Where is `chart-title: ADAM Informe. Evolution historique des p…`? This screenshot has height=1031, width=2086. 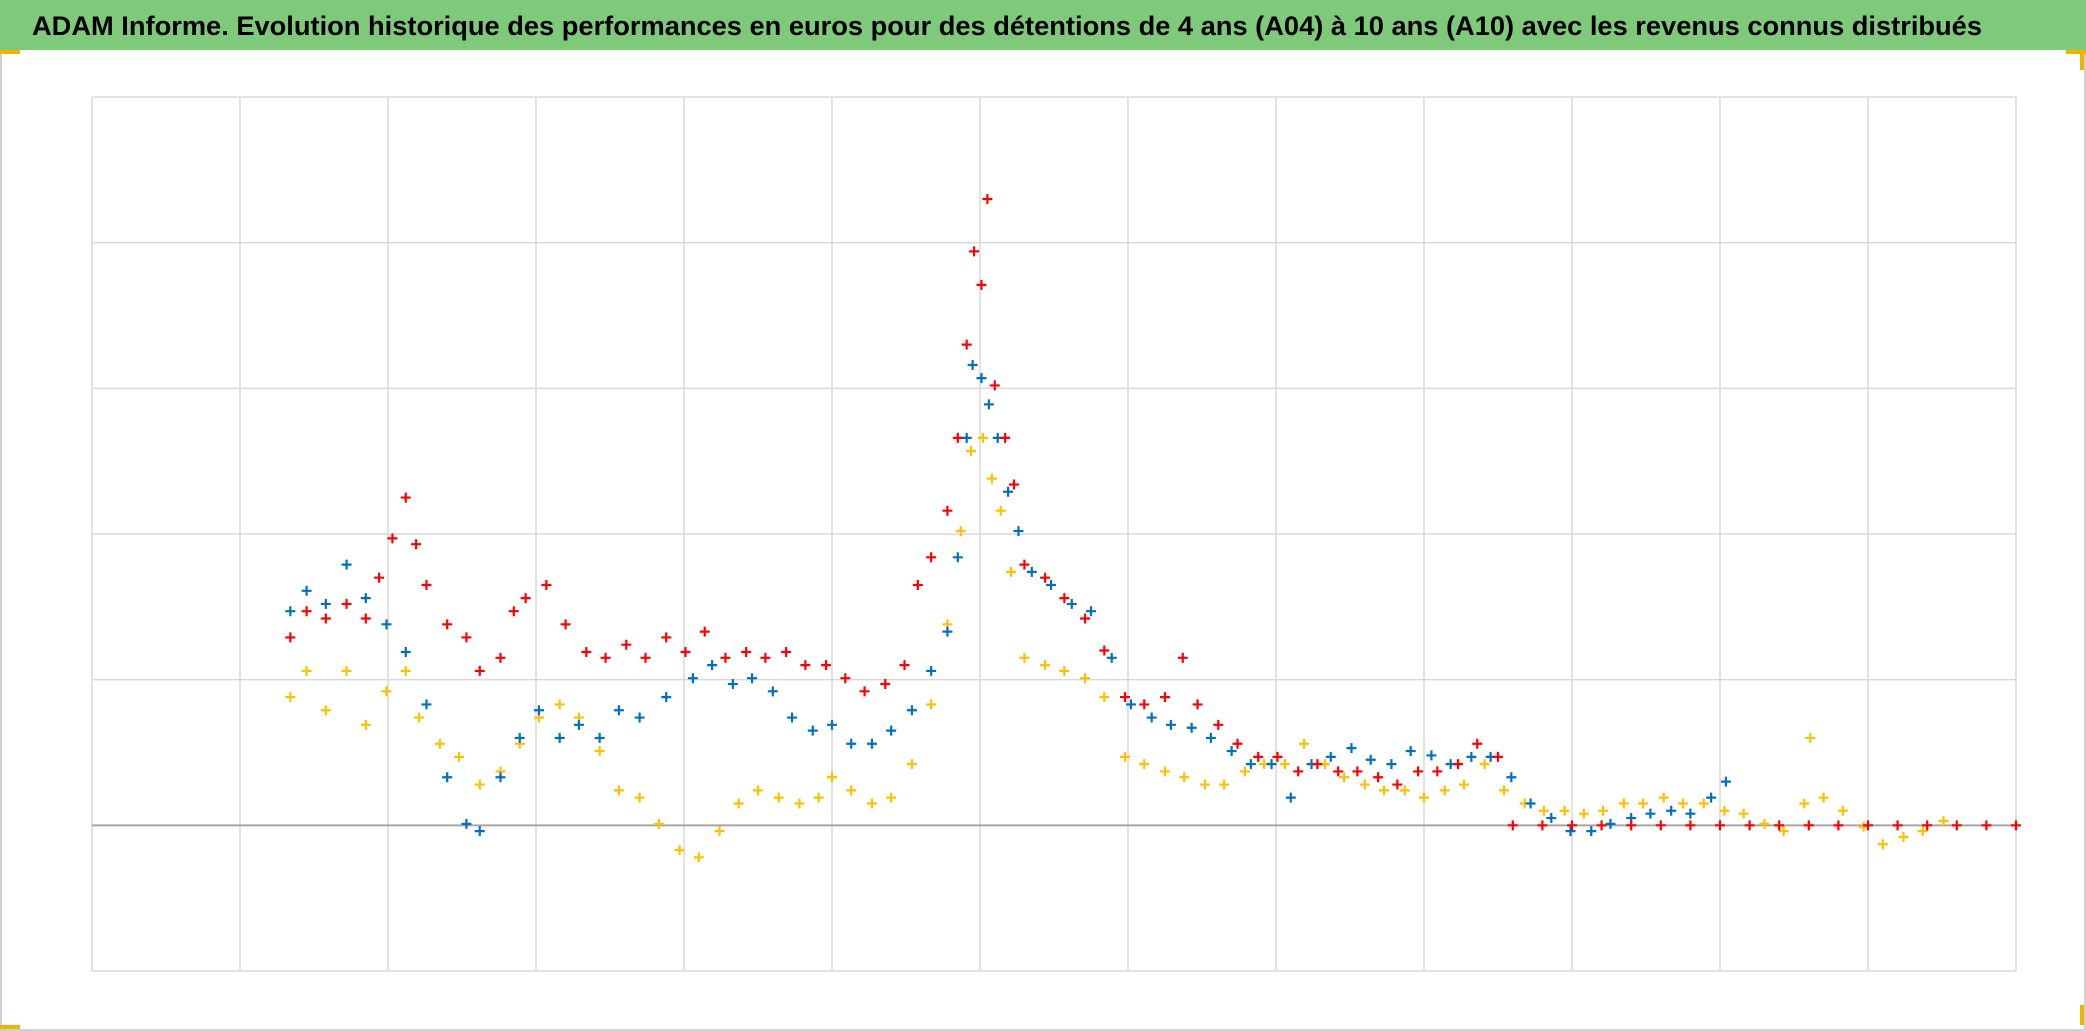 chart-title: ADAM Informe. Evolution historique des p… is located at coordinates (1007, 26).